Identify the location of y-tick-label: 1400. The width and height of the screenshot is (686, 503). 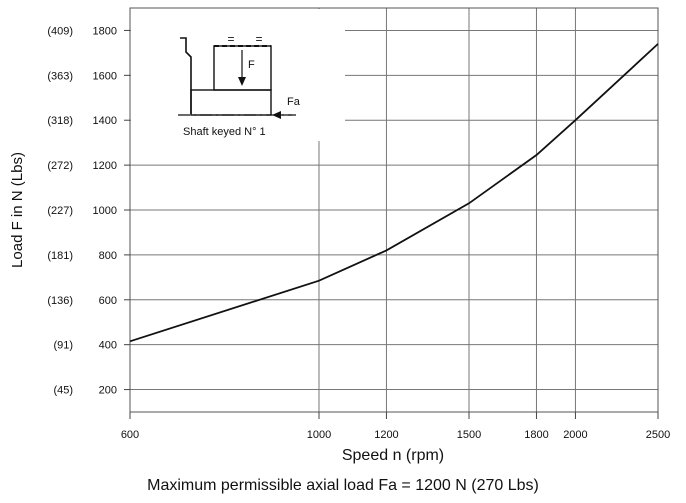
(105, 121).